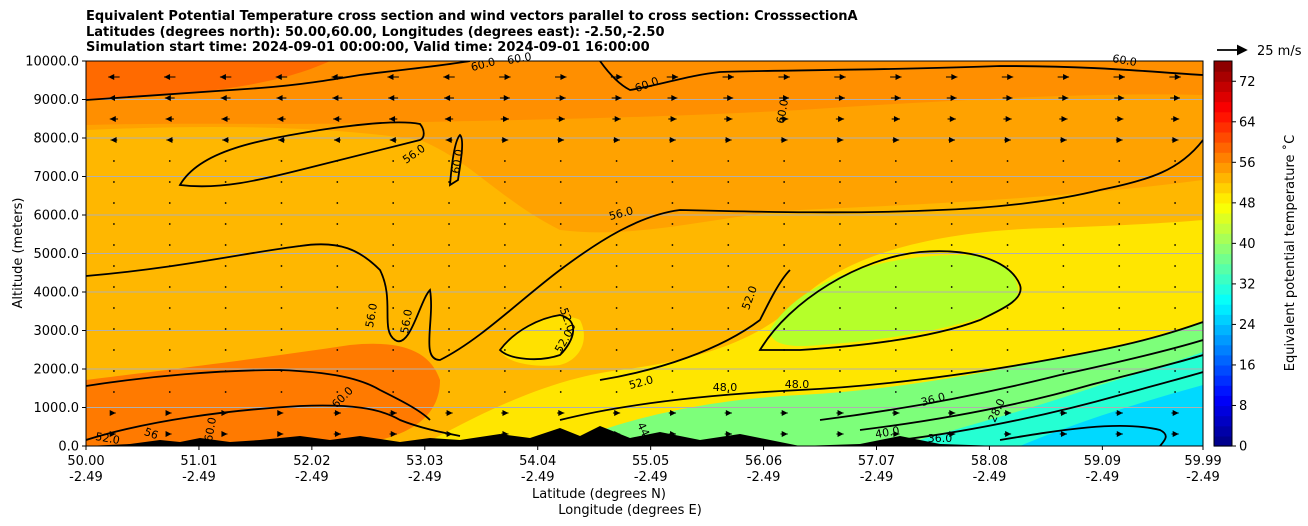 The image size is (1308, 526). I want to click on contour-label: 40.0, so click(887, 432).